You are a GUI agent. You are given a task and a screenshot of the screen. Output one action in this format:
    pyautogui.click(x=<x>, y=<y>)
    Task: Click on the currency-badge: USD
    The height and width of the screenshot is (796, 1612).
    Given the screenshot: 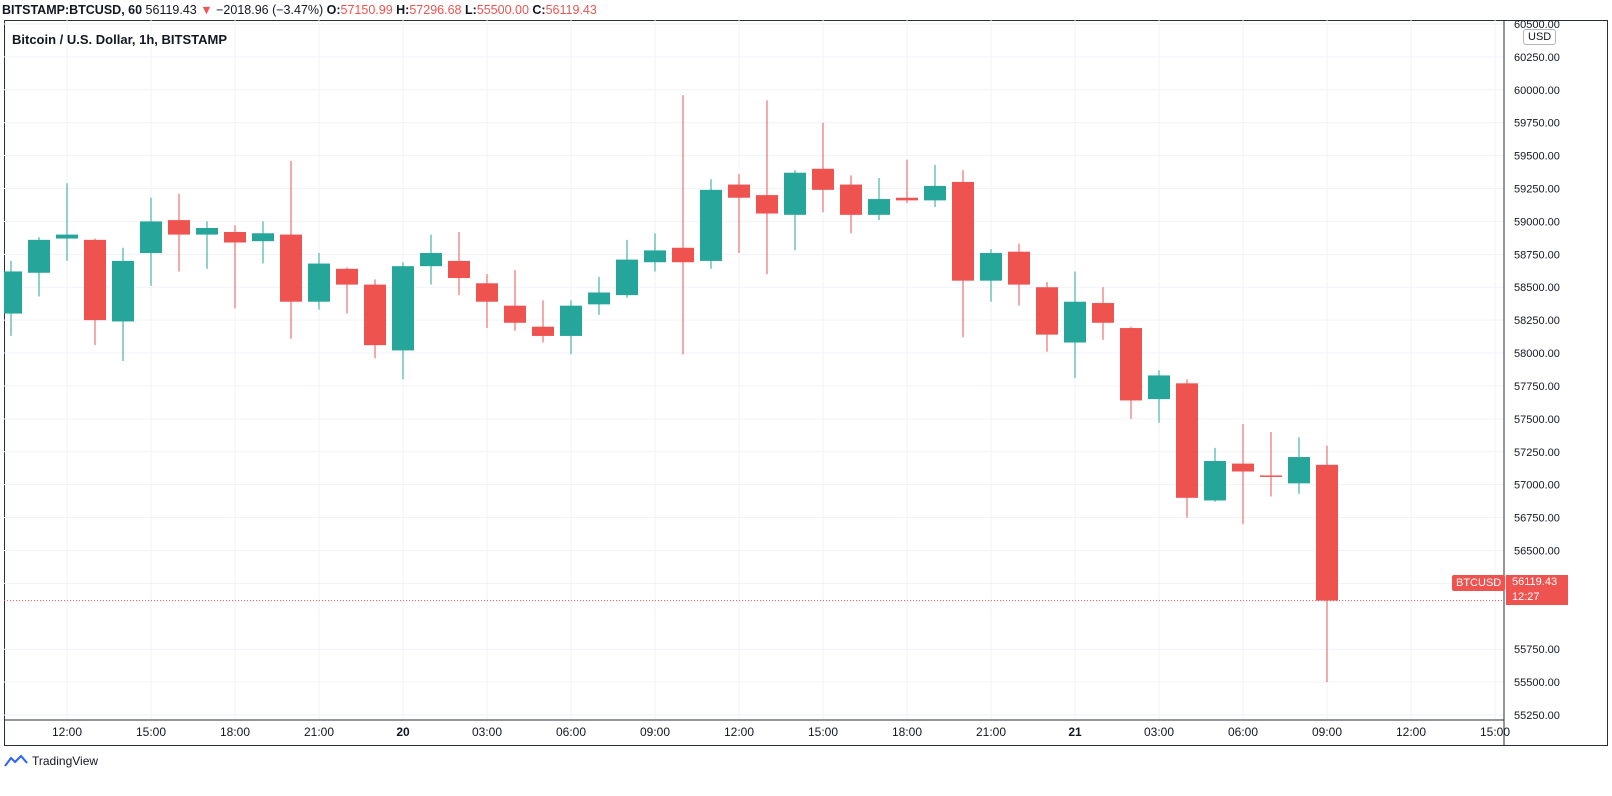 What is the action you would take?
    pyautogui.click(x=1540, y=37)
    